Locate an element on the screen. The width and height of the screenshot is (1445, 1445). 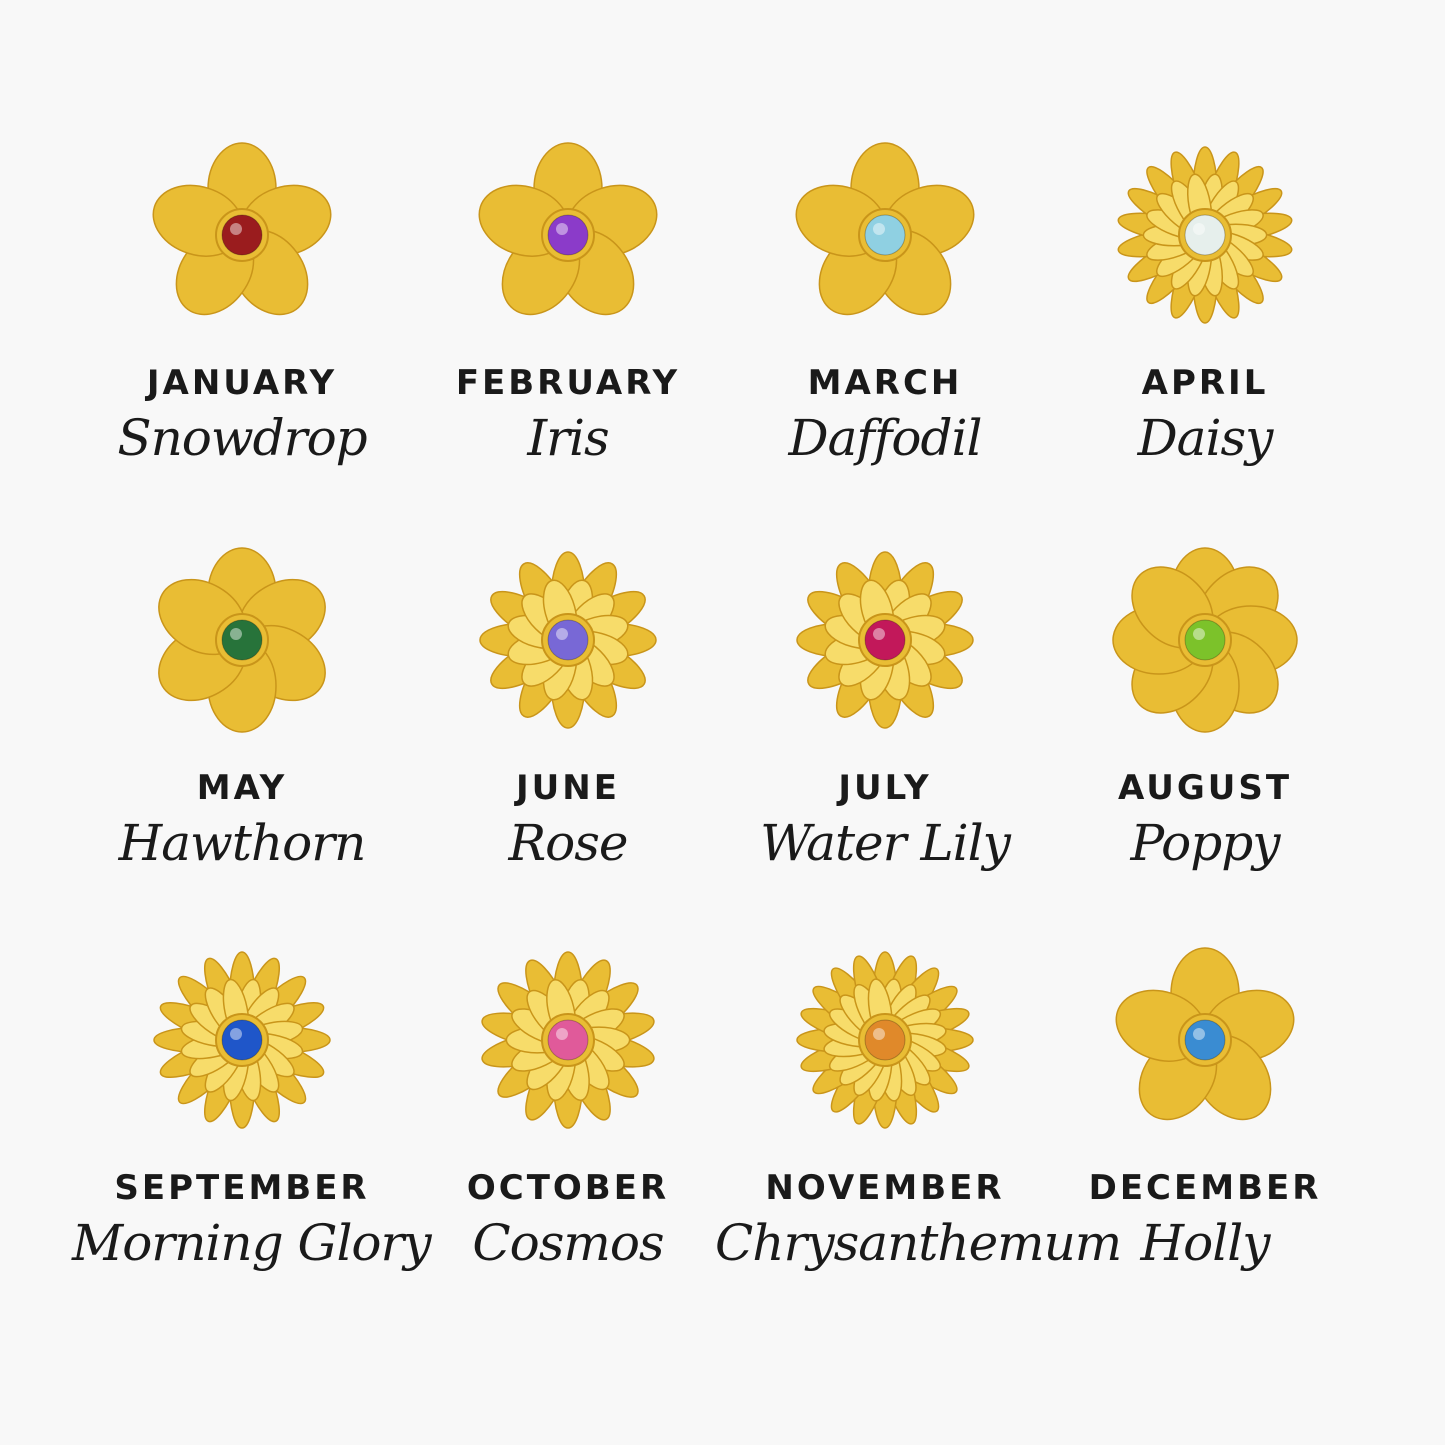
month-label: APRIL is located at coordinates (1205, 383).